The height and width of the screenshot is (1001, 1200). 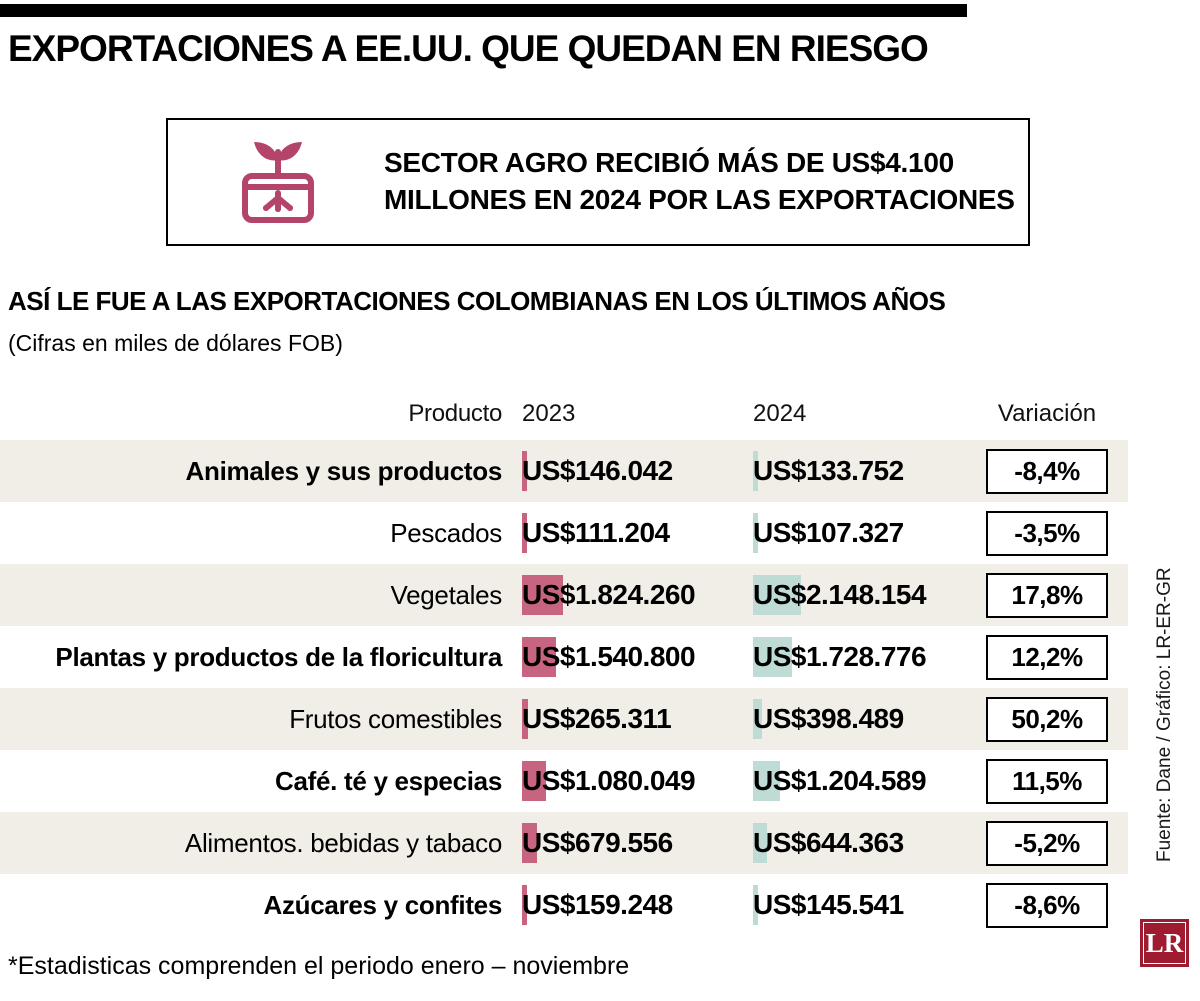 I want to click on value-2024-label: US$133.752, so click(x=828, y=470).